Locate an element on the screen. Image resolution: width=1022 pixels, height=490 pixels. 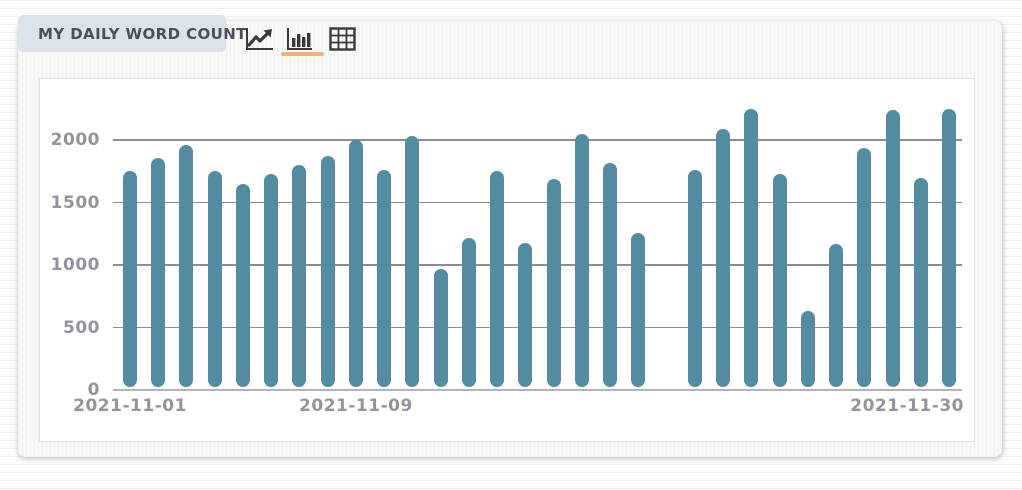
table-icon is located at coordinates (346, 41).